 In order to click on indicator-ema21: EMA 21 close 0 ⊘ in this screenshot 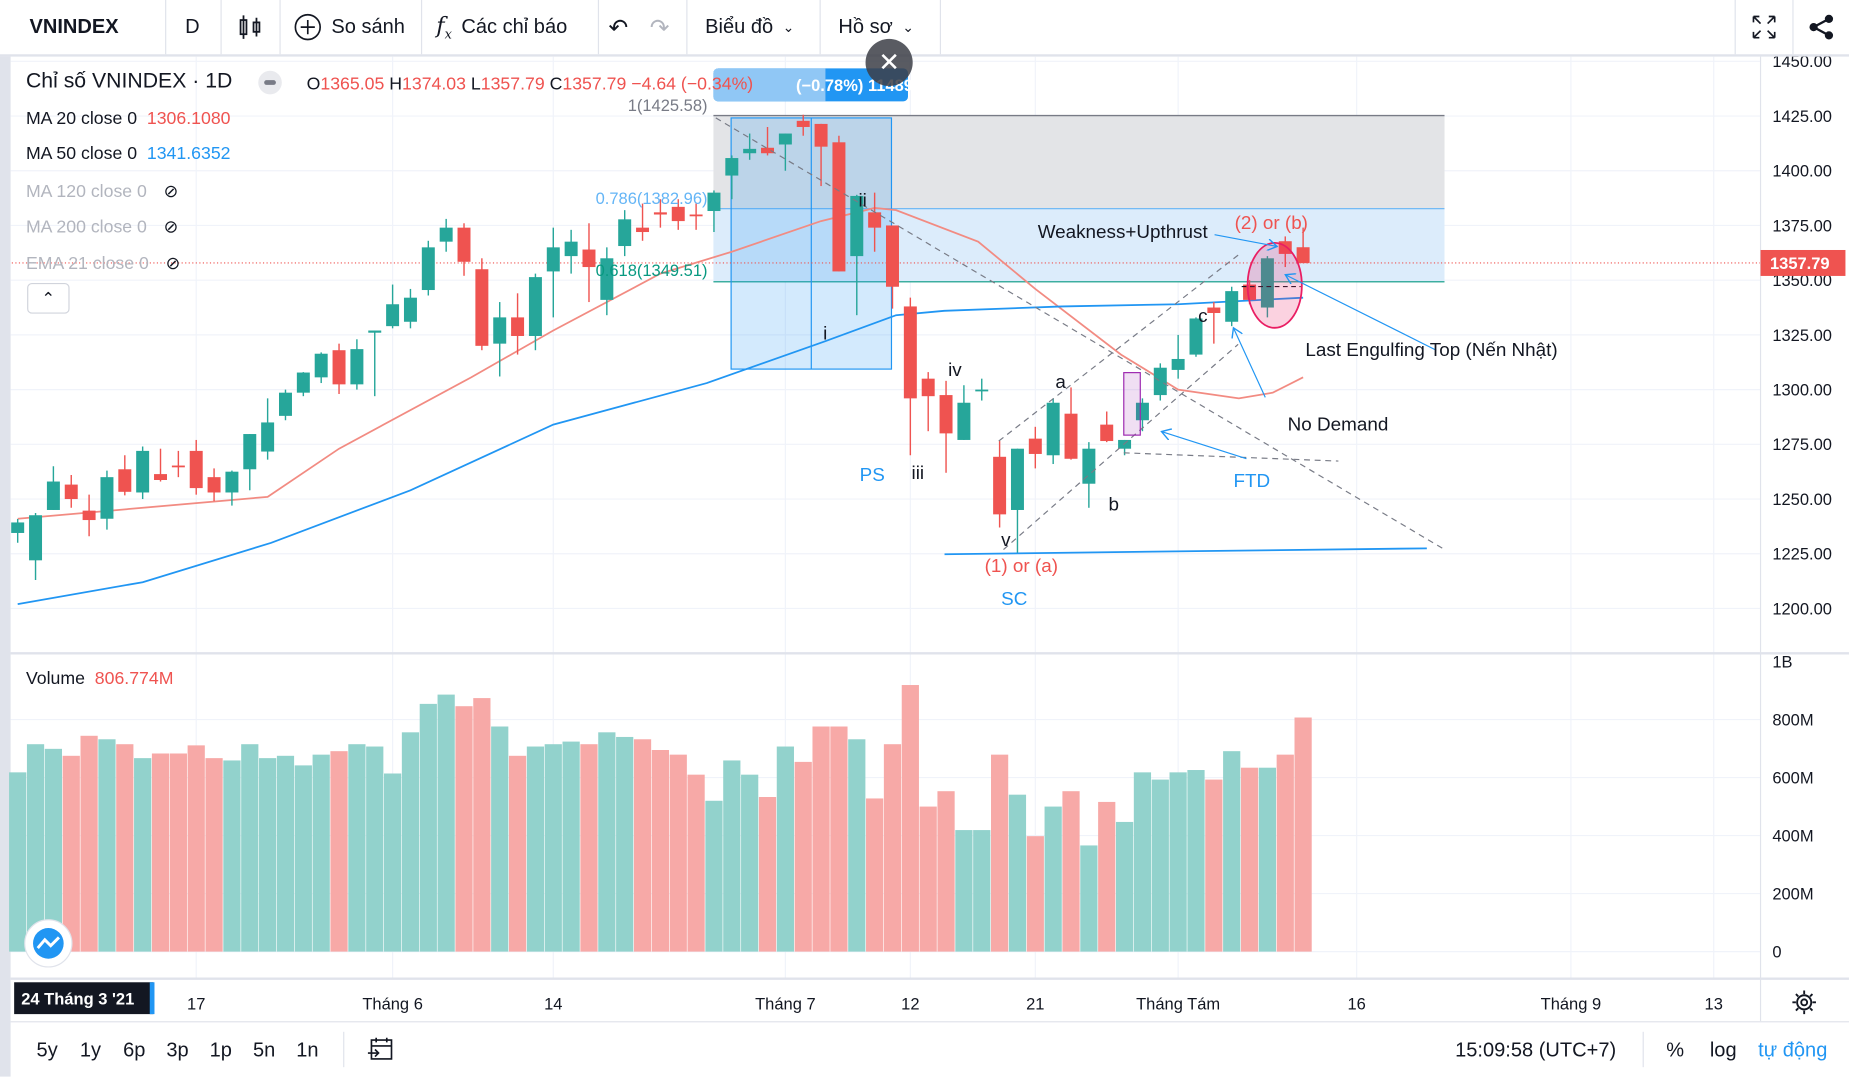, I will do `click(103, 263)`.